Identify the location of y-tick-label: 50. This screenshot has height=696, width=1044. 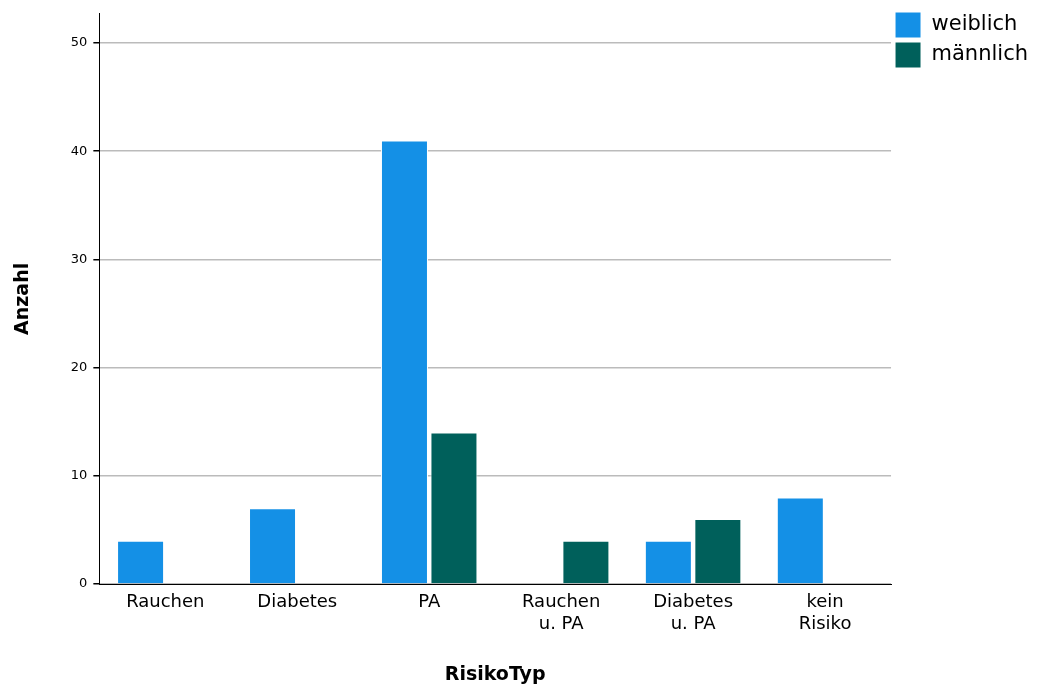
(79, 42).